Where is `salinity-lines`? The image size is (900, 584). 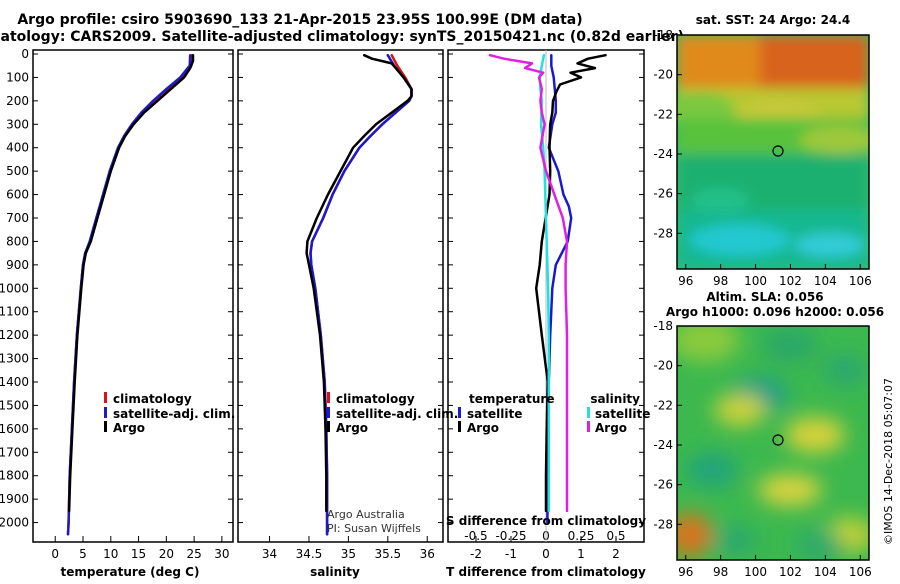
salinity-lines is located at coordinates (359, 294).